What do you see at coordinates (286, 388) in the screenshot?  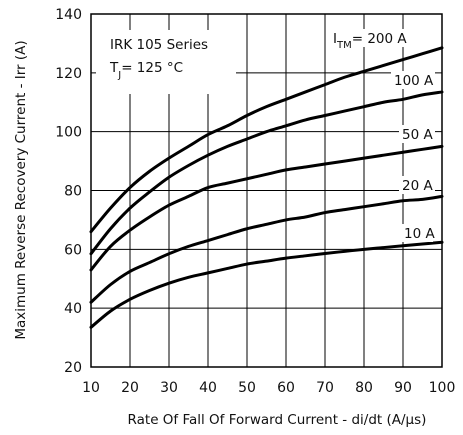 I see `x-tick-label: 60` at bounding box center [286, 388].